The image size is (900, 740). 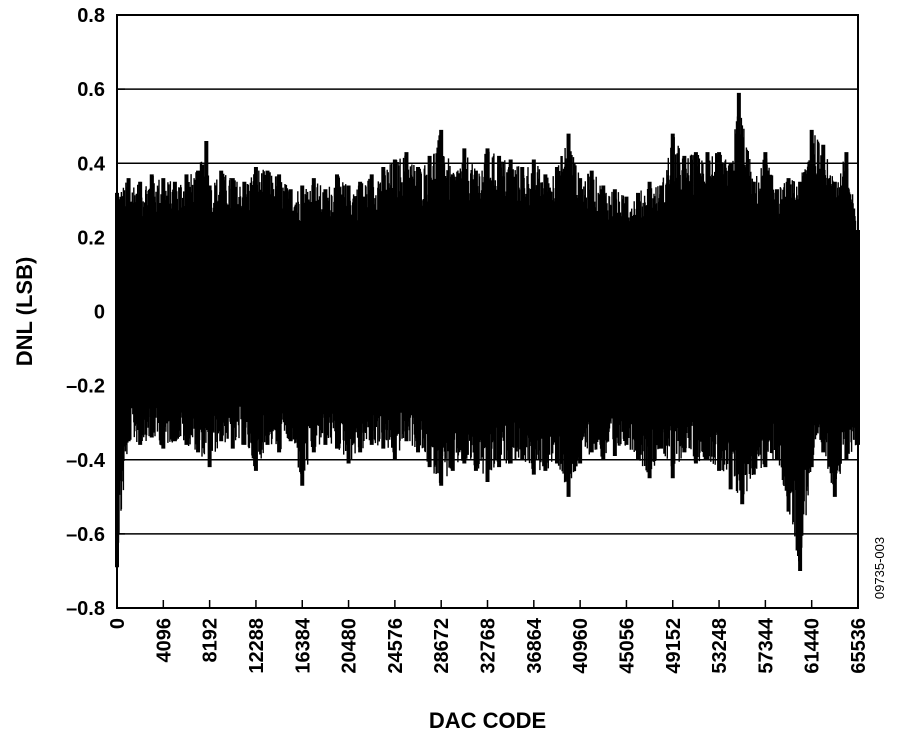 I want to click on x-tick-label: 4096, so click(x=164, y=640).